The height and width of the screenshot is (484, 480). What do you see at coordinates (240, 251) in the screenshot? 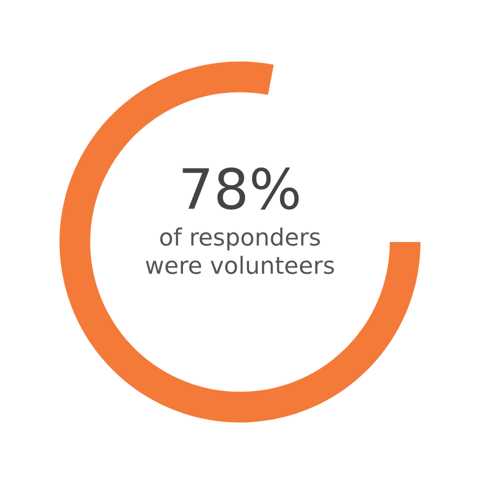
I see `text: of responders were volunteers` at bounding box center [240, 251].